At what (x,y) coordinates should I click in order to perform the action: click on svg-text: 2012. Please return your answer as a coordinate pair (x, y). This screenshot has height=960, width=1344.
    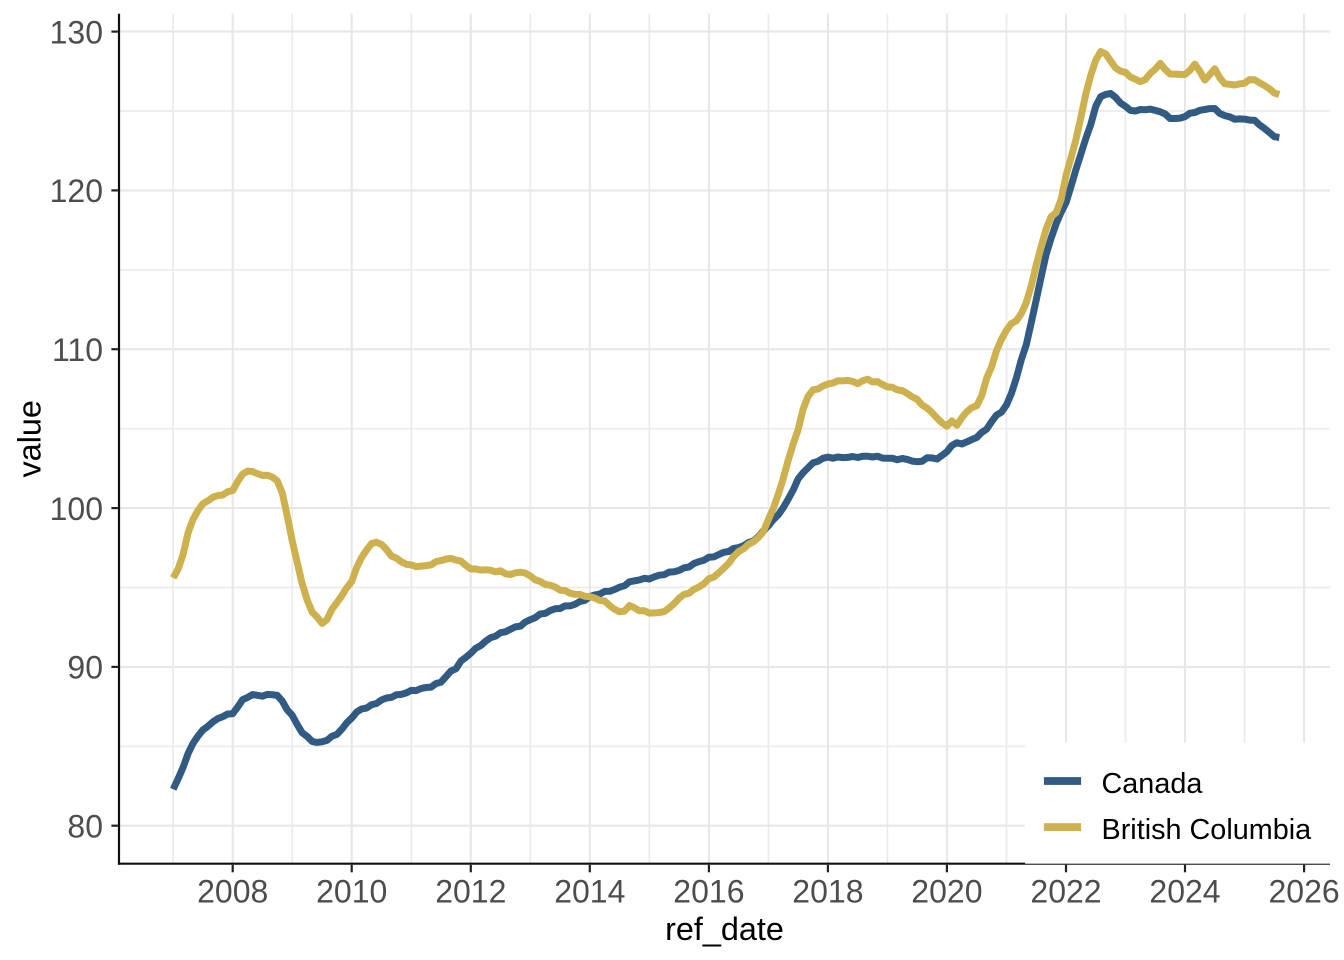
    Looking at the image, I should click on (470, 892).